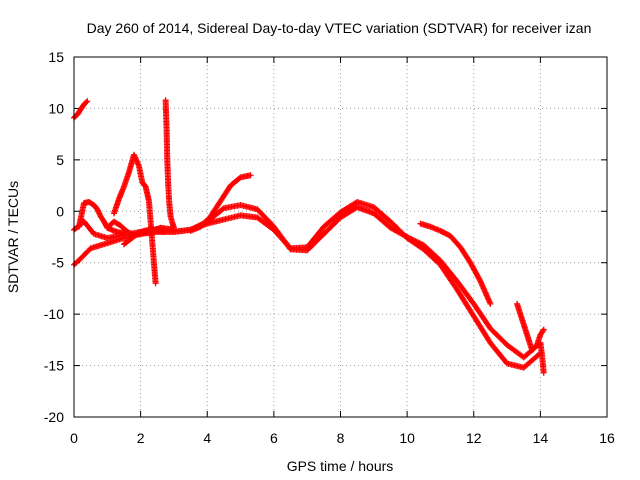 The width and height of the screenshot is (640, 480). What do you see at coordinates (169, 164) in the screenshot?
I see `series-track-h` at bounding box center [169, 164].